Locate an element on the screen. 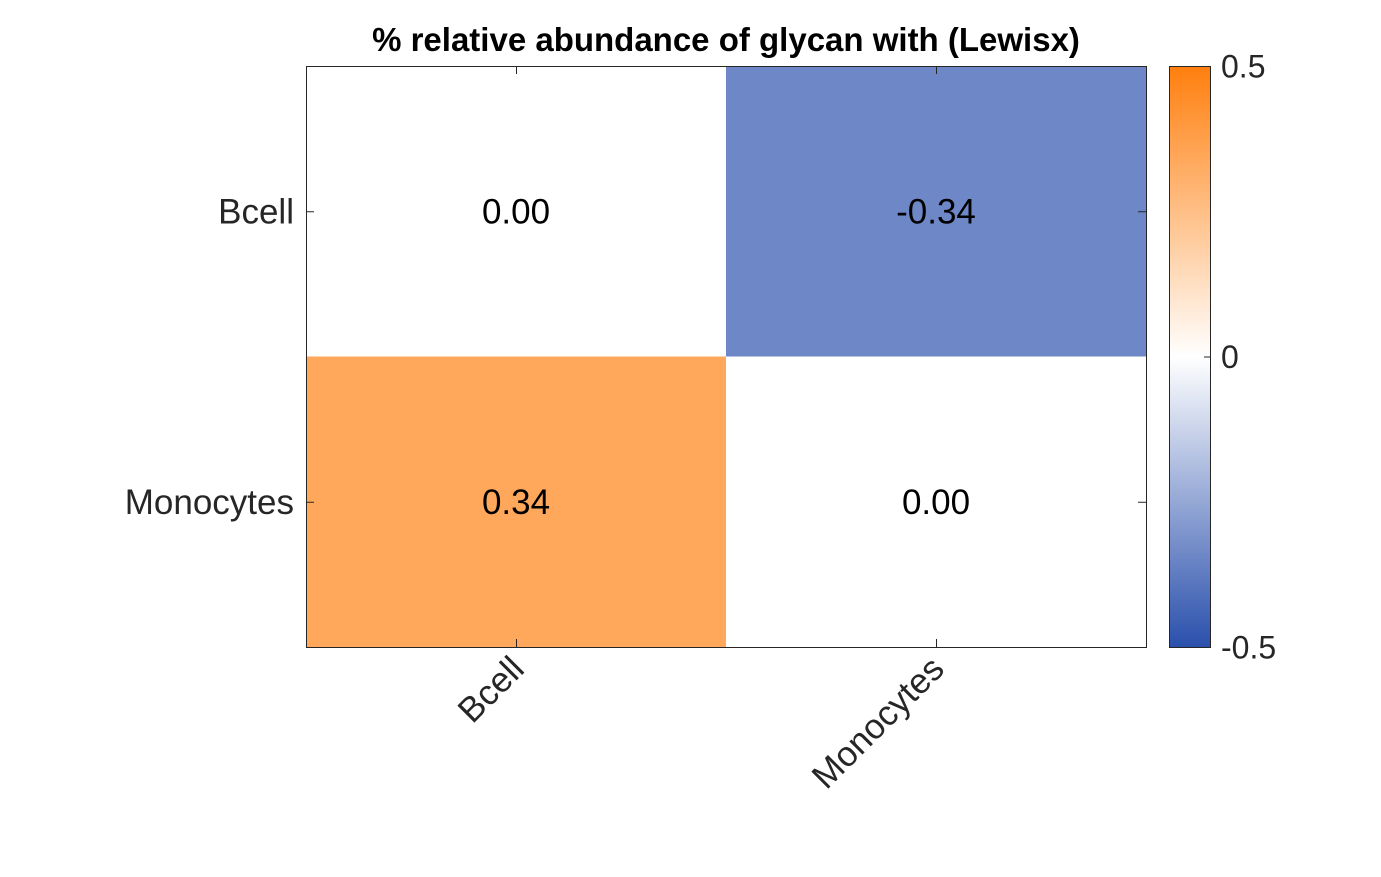 The image size is (1381, 877). cell-value-label: -0.34 is located at coordinates (936, 211).